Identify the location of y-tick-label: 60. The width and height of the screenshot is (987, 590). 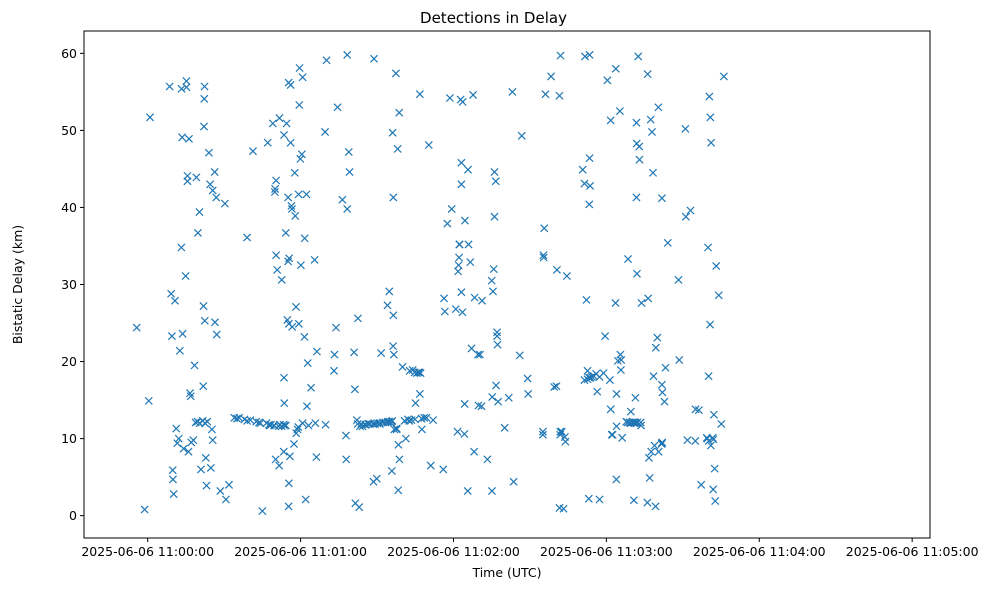
(69, 53).